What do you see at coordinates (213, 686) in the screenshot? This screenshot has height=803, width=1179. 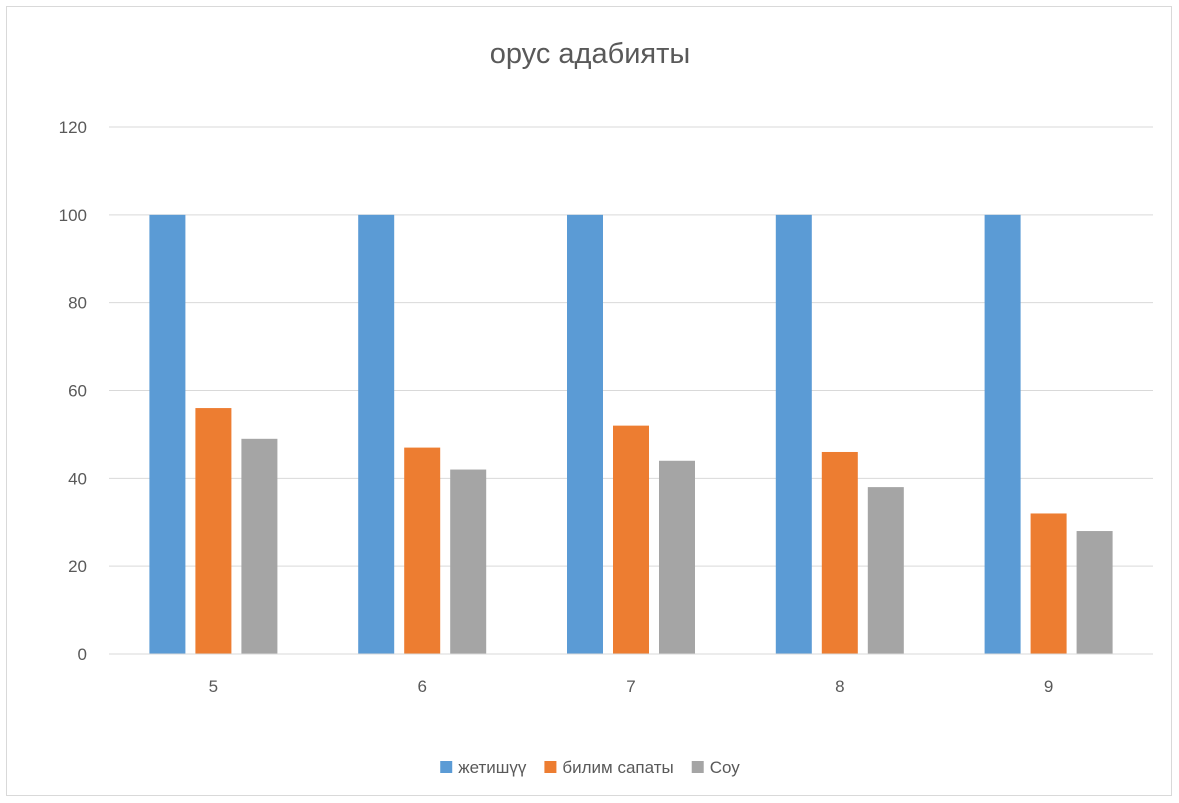 I see `x-tick-label: 5` at bounding box center [213, 686].